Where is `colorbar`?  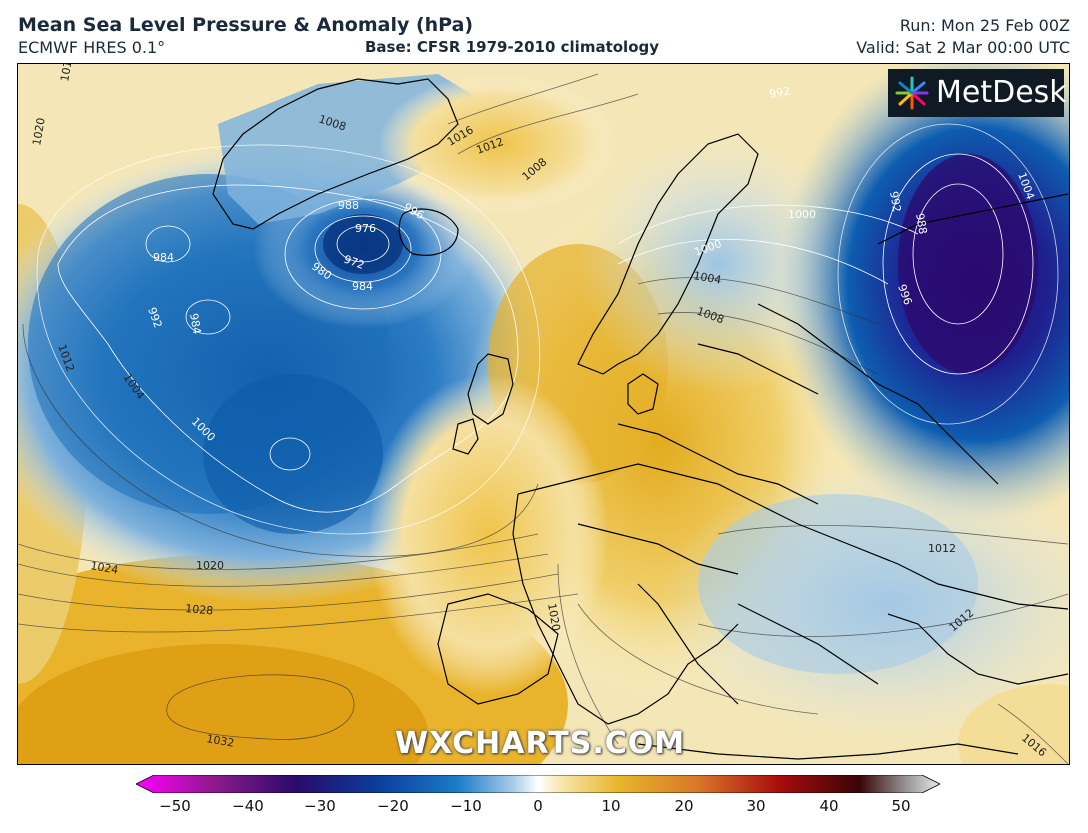 colorbar is located at coordinates (538, 784).